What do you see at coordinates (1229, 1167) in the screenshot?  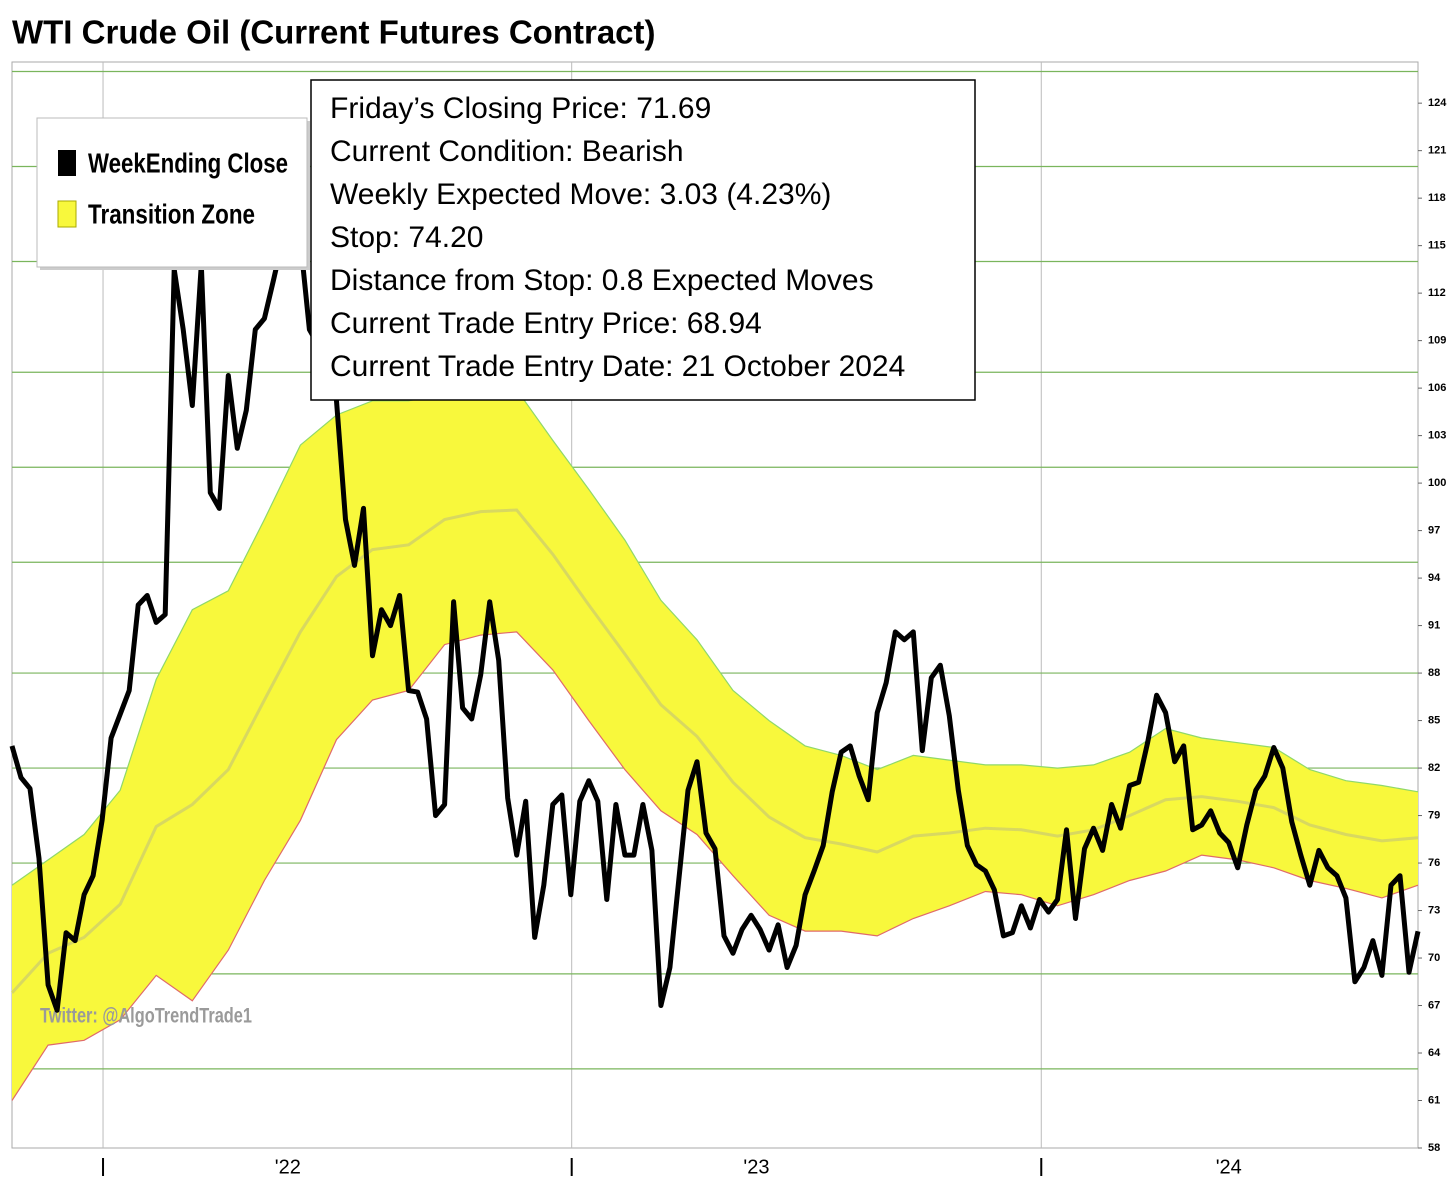 I see `x-tick-label: '24` at bounding box center [1229, 1167].